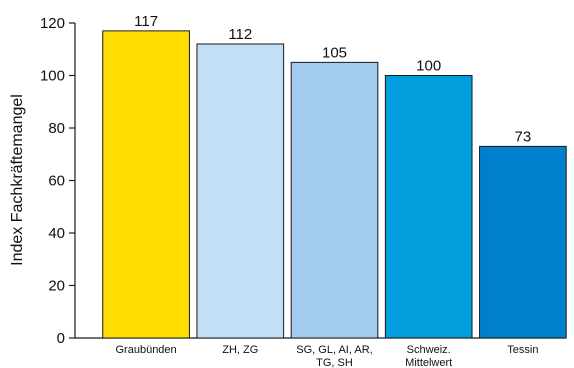  Describe the element at coordinates (428, 66) in the screenshot. I see `bar-value-label: 100` at that location.